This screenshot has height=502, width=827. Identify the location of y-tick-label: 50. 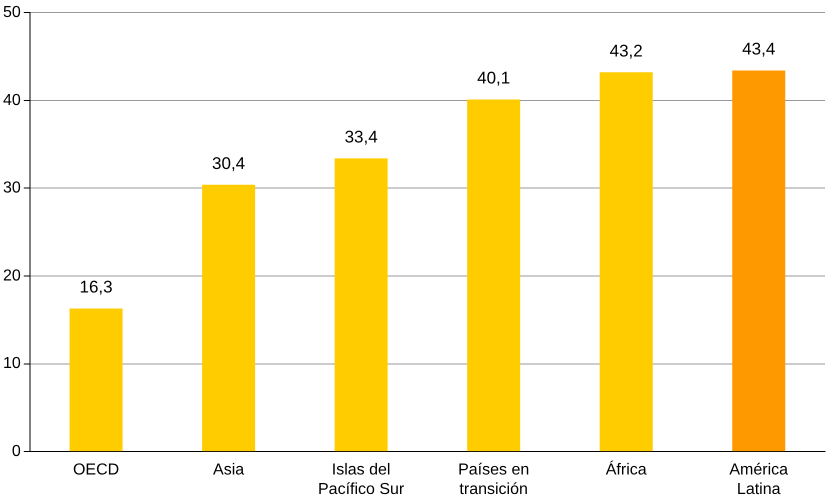
(12, 13).